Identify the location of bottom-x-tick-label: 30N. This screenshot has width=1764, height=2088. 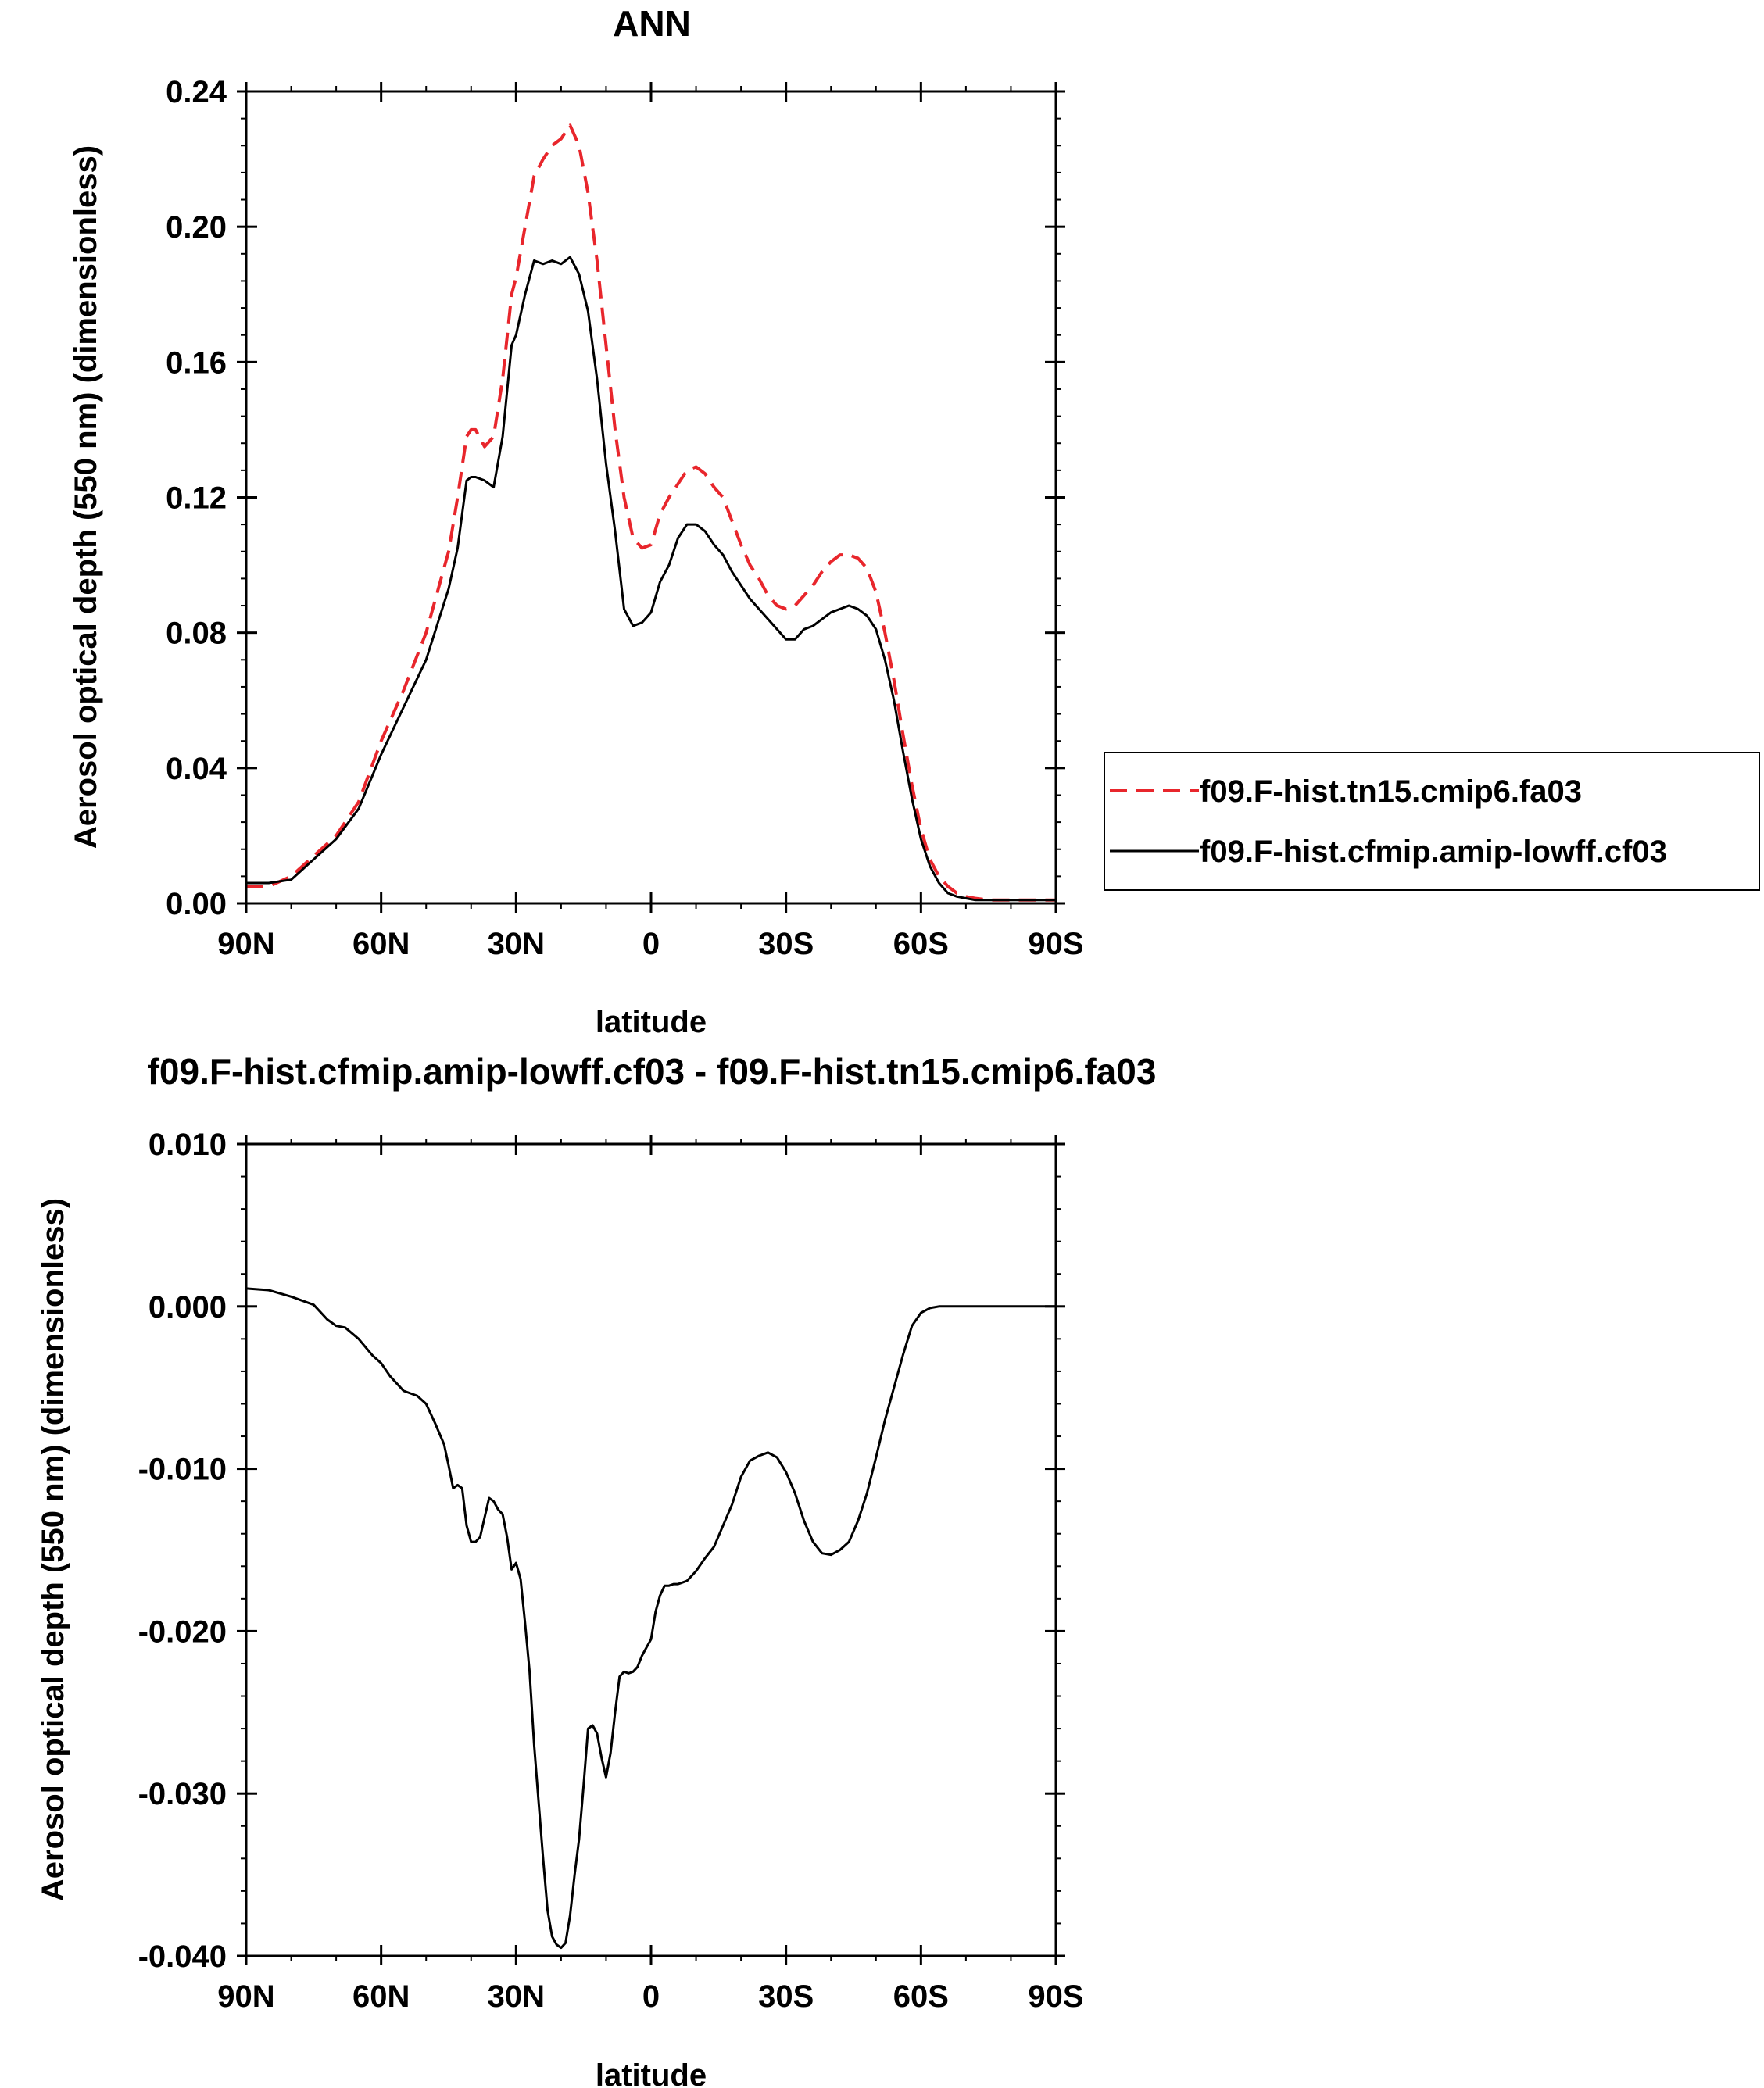
(516, 1996).